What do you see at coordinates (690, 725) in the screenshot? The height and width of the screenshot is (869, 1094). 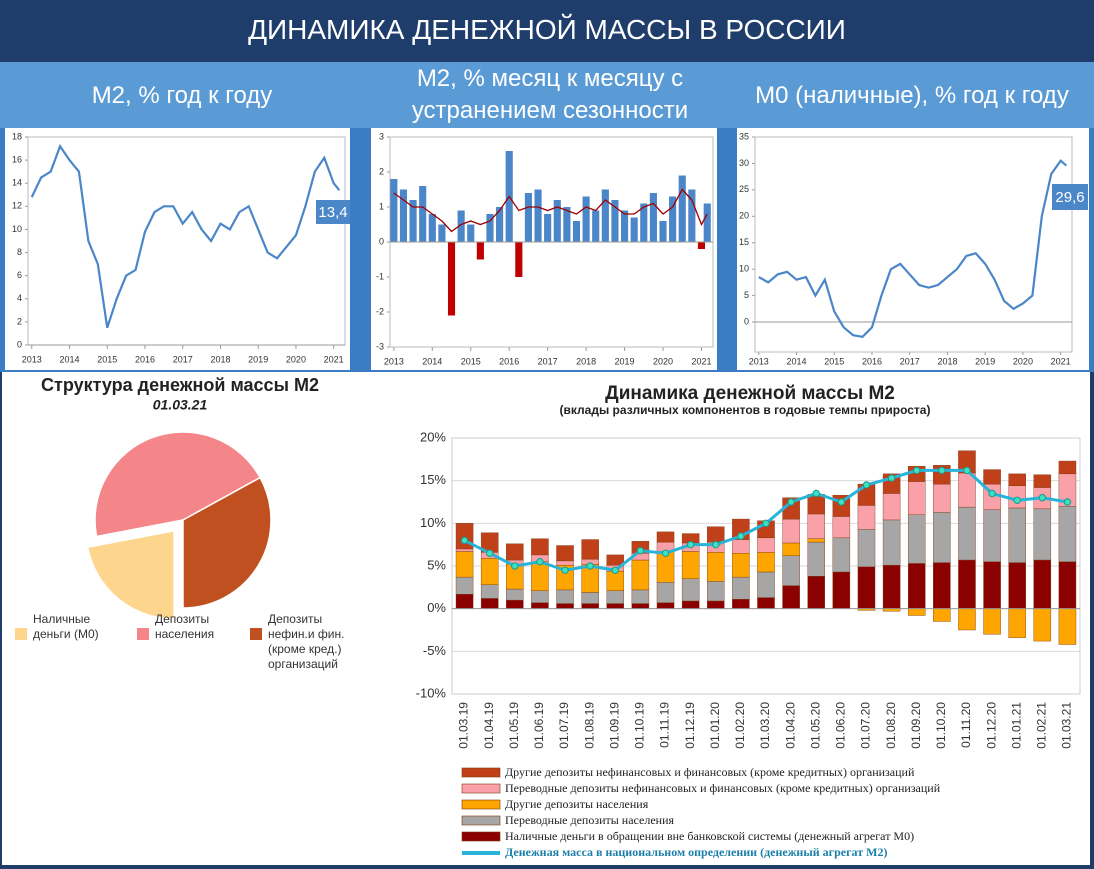 I see `x-tick-label: 01.12.19` at bounding box center [690, 725].